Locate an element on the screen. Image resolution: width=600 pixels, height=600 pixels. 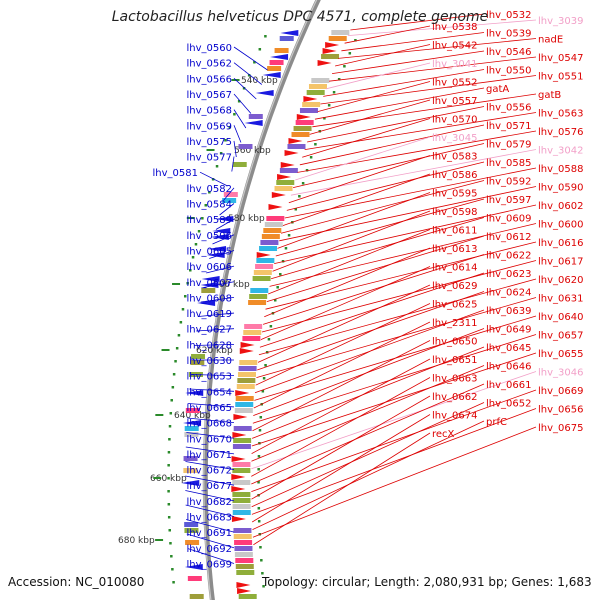
gene-label-right: lhv_0623 is located at coordinates (508, 274).